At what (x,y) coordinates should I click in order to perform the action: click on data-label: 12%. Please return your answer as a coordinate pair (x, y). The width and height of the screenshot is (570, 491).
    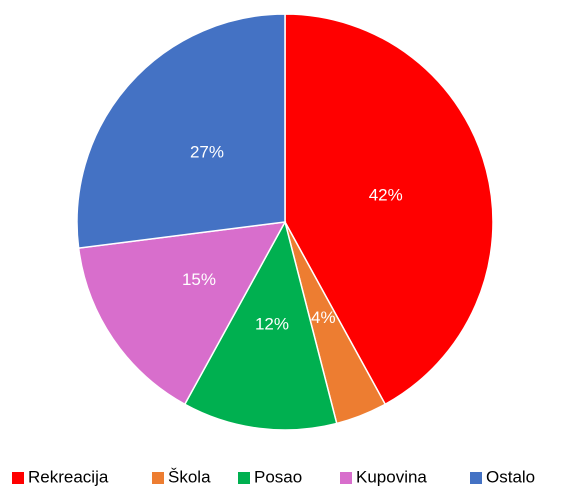
    Looking at the image, I should click on (272, 324).